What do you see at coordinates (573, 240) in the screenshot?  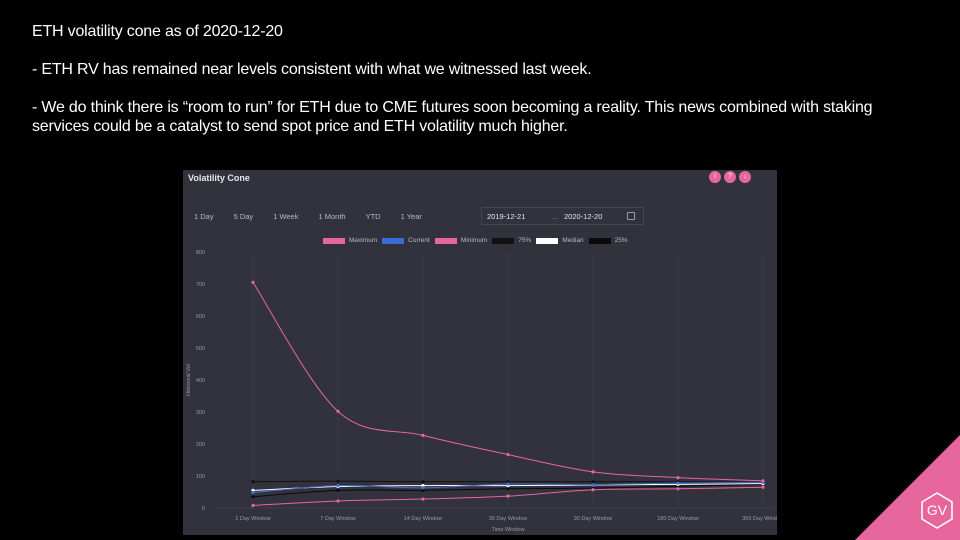 I see `legend-label: Median` at bounding box center [573, 240].